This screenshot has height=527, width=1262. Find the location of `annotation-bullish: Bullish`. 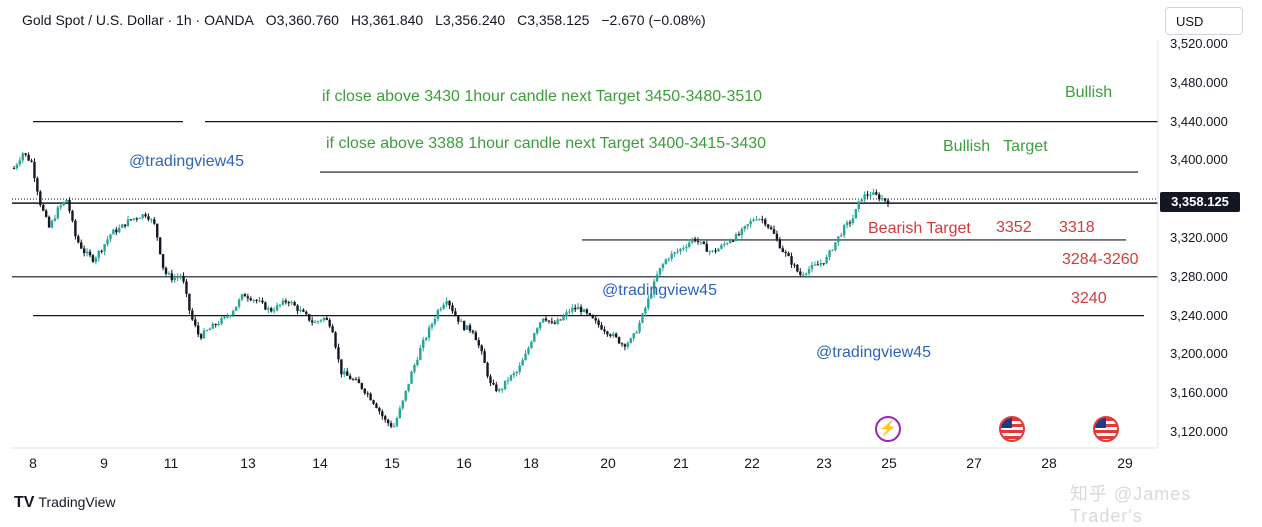

annotation-bullish: Bullish is located at coordinates (1089, 92).